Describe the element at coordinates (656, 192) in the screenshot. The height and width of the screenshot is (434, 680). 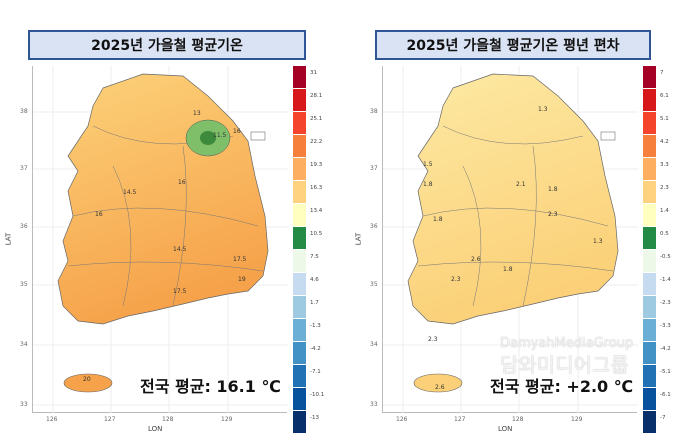
I see `legend-swatch: 2.3` at that location.